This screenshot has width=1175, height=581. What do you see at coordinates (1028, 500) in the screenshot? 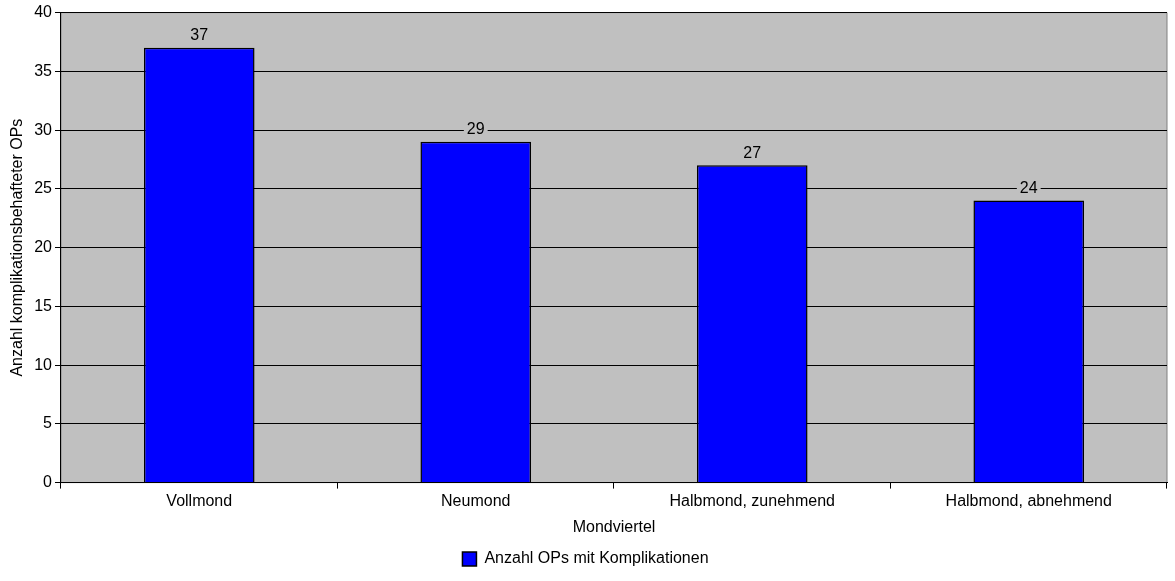
I see `x-tick-label: Halbmond, abnehmend` at bounding box center [1028, 500].